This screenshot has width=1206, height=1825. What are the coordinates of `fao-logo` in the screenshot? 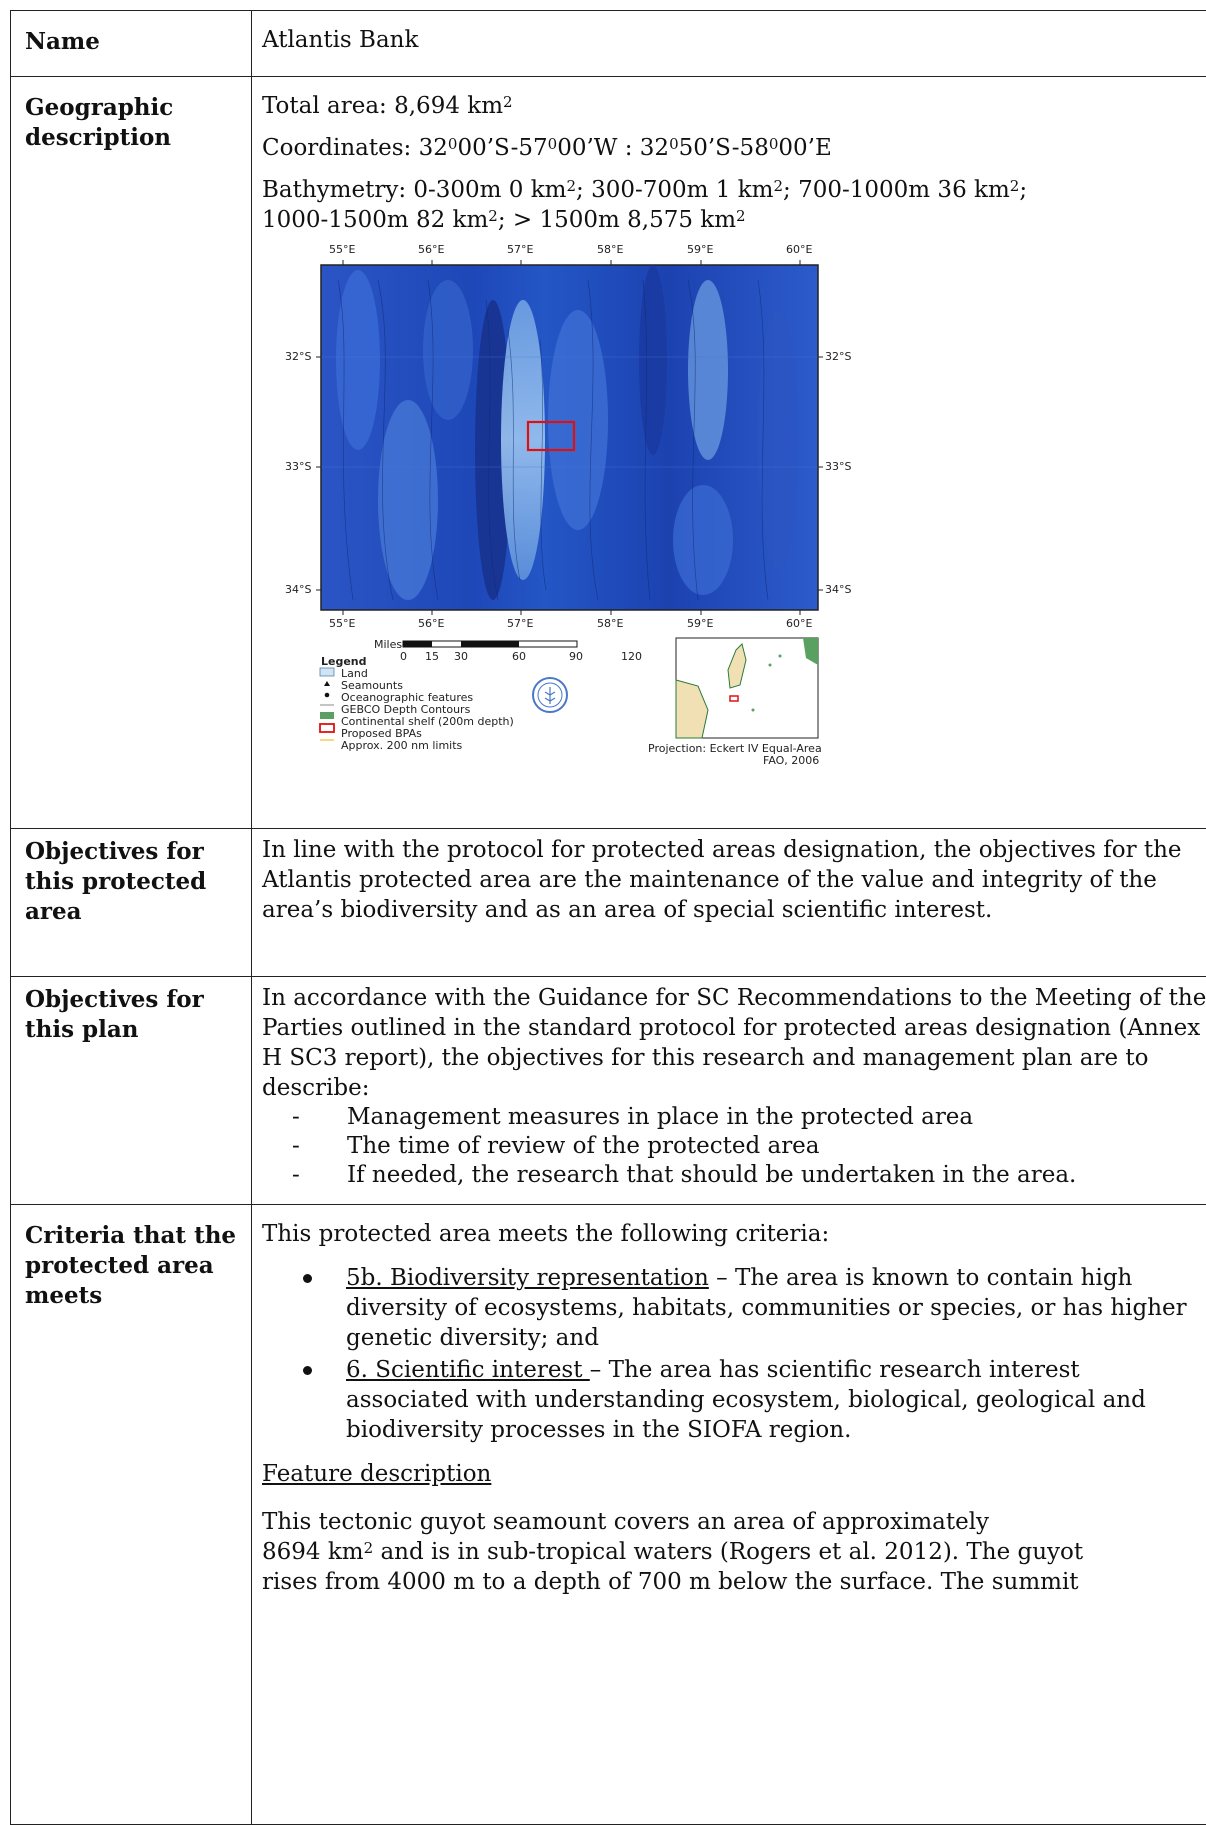 It's located at (550, 695).